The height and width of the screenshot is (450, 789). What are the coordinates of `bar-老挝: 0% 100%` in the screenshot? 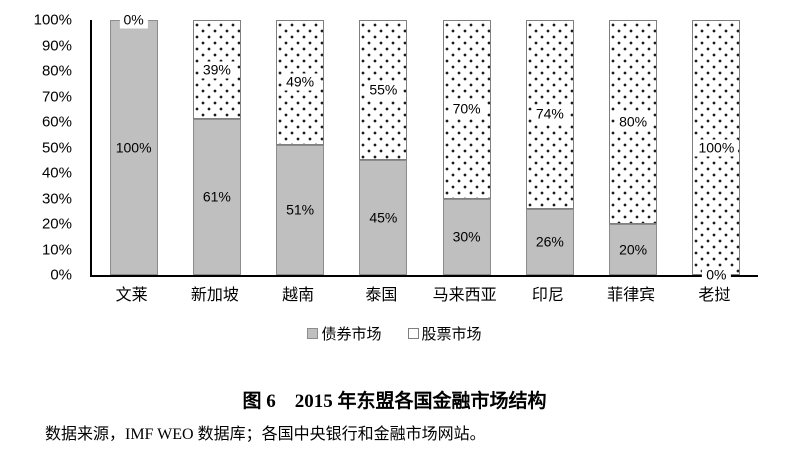 It's located at (716, 152).